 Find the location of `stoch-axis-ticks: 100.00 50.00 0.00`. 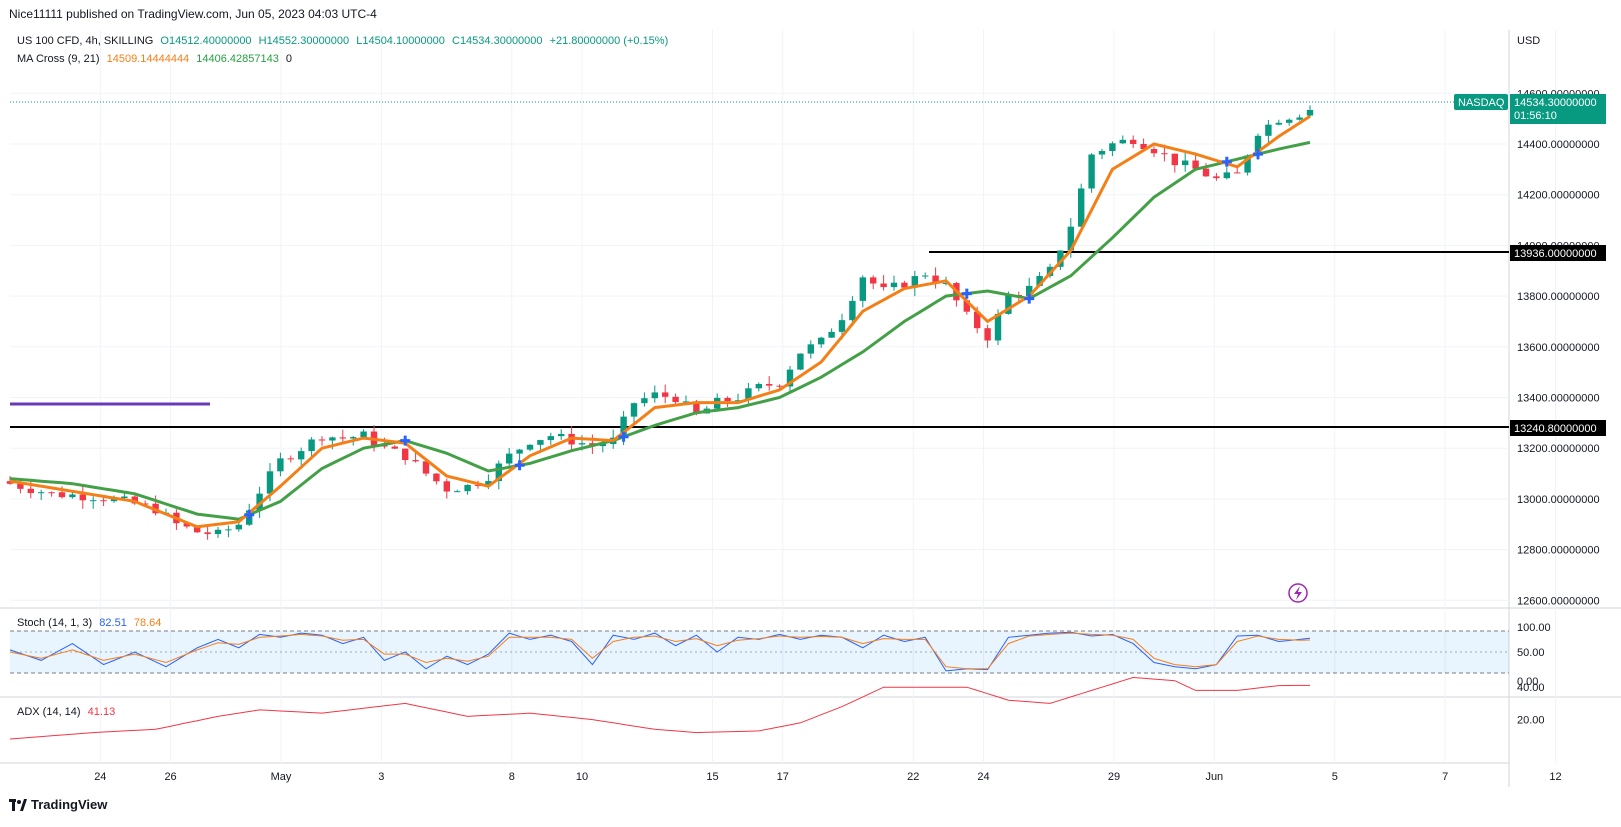

stoch-axis-ticks: 100.00 50.00 0.00 is located at coordinates (1534, 655).